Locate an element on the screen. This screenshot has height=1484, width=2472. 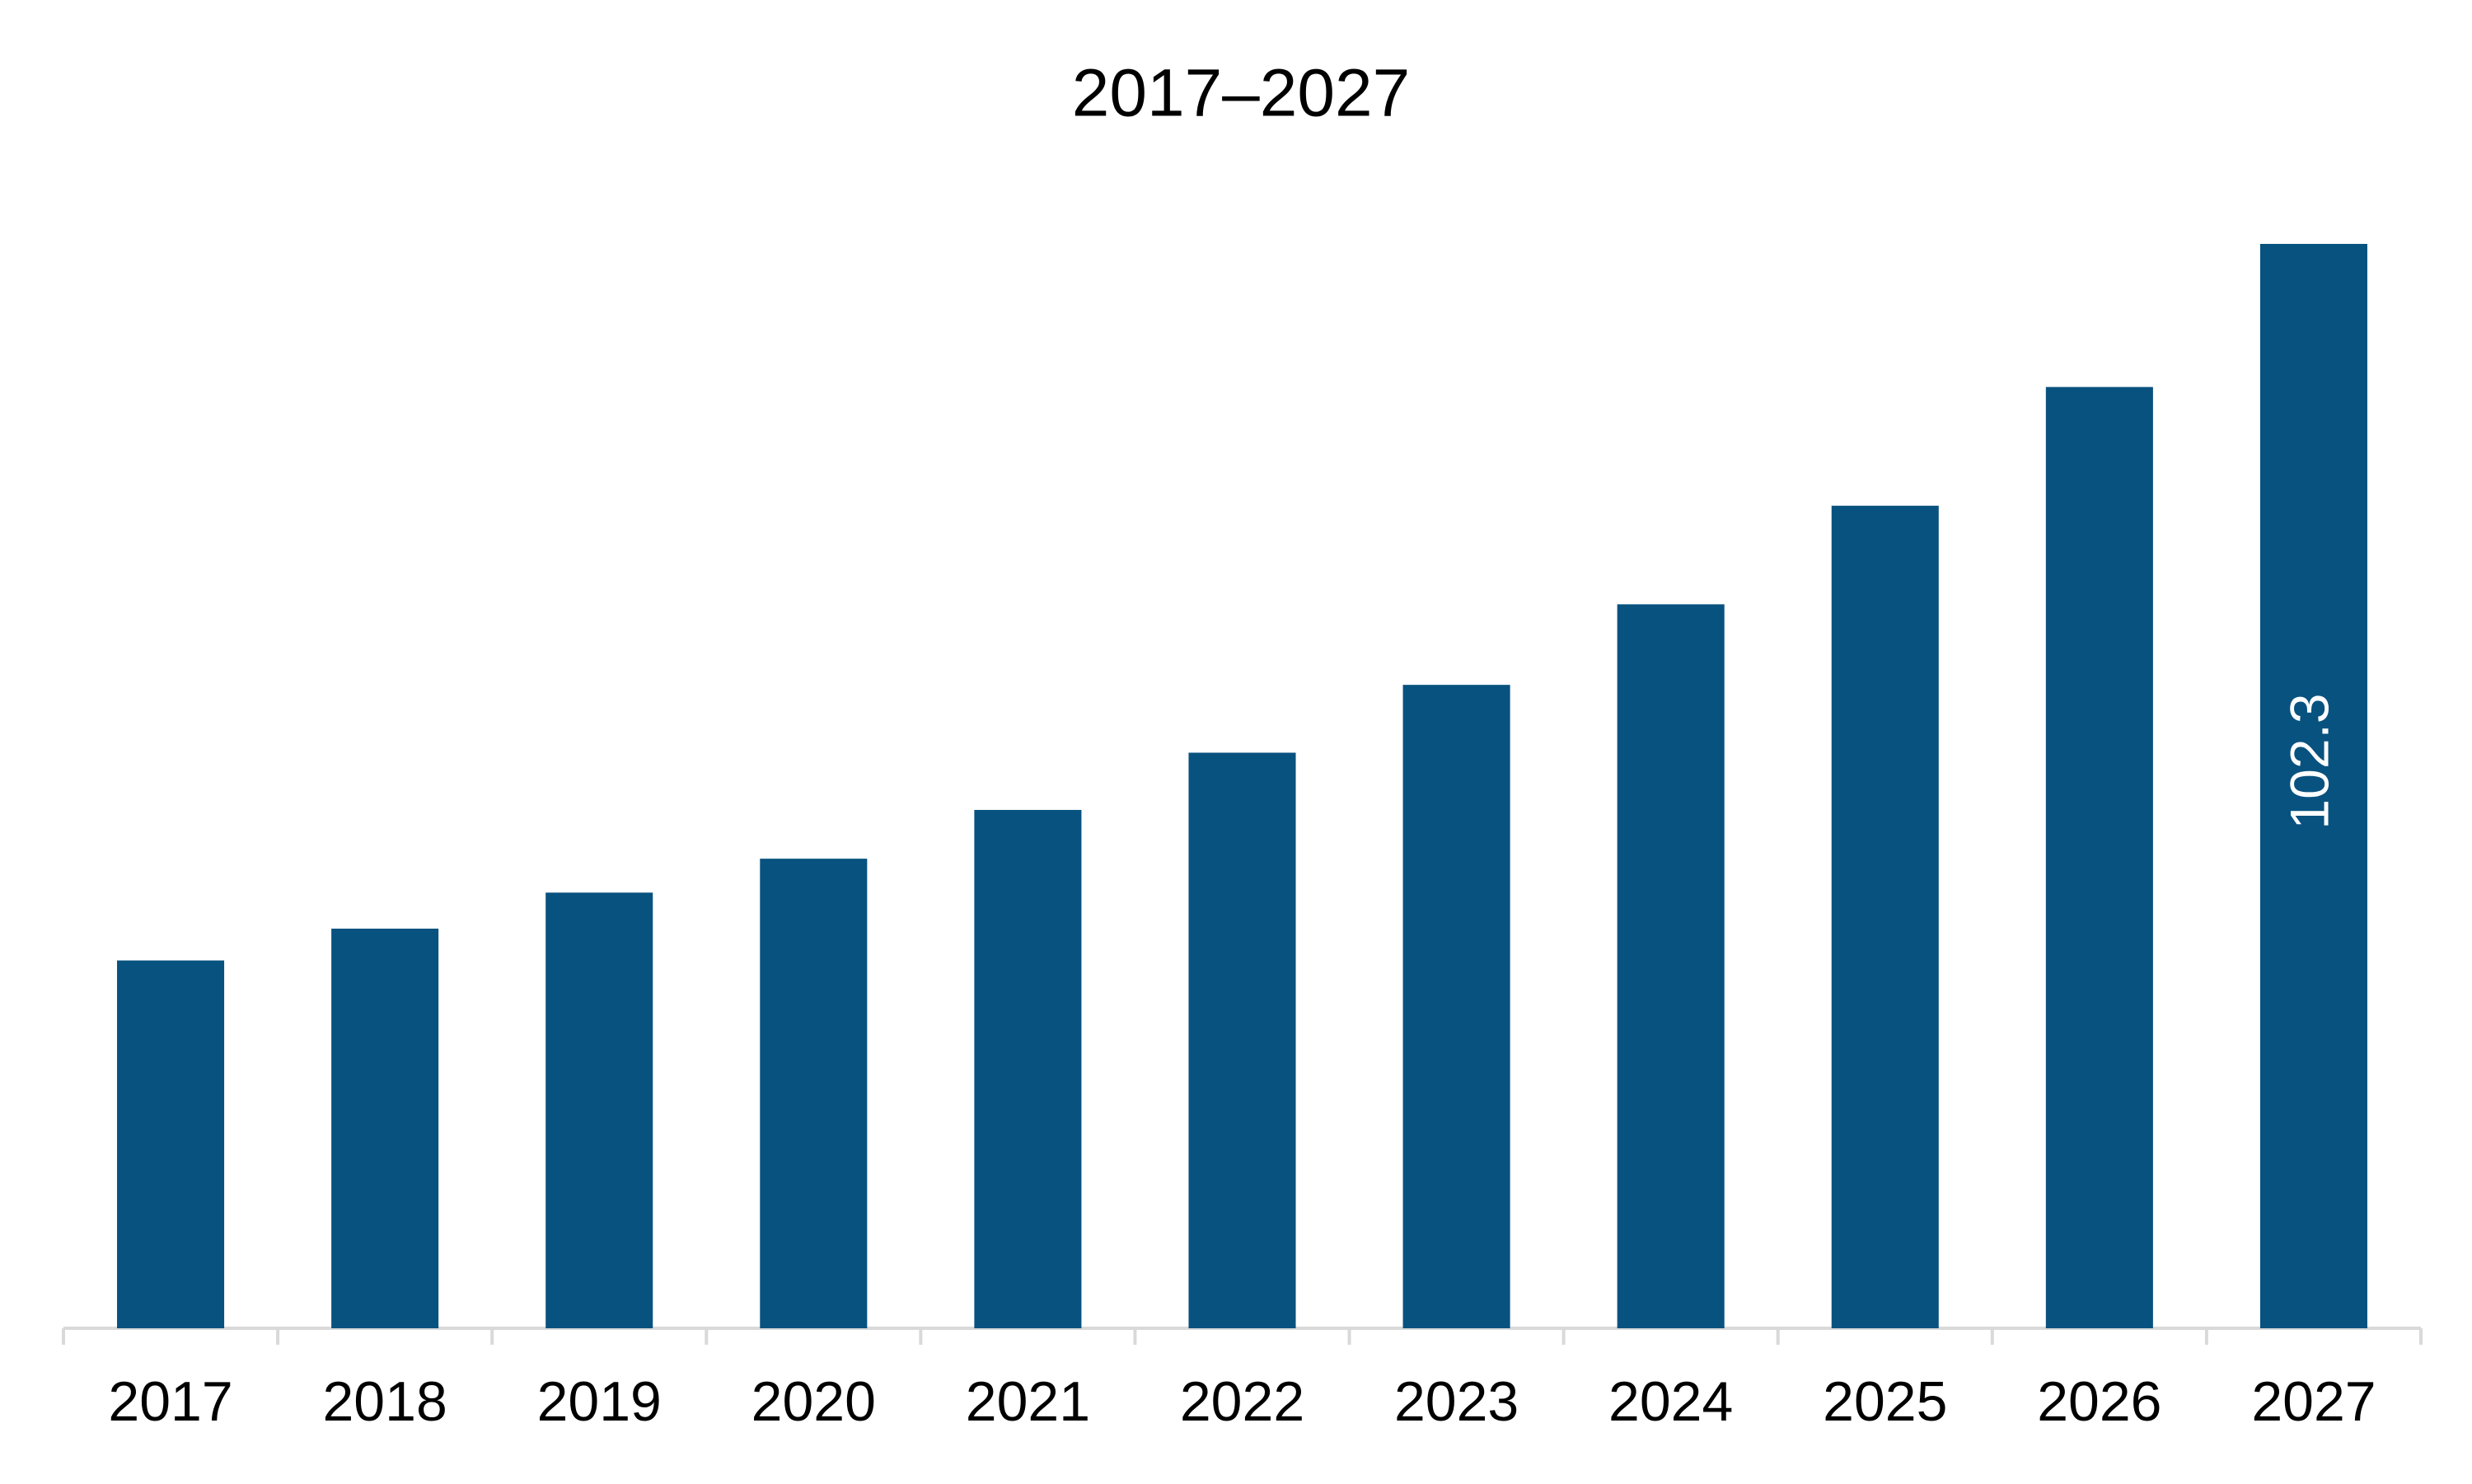
x-tick-label: 2018 is located at coordinates (384, 1402).